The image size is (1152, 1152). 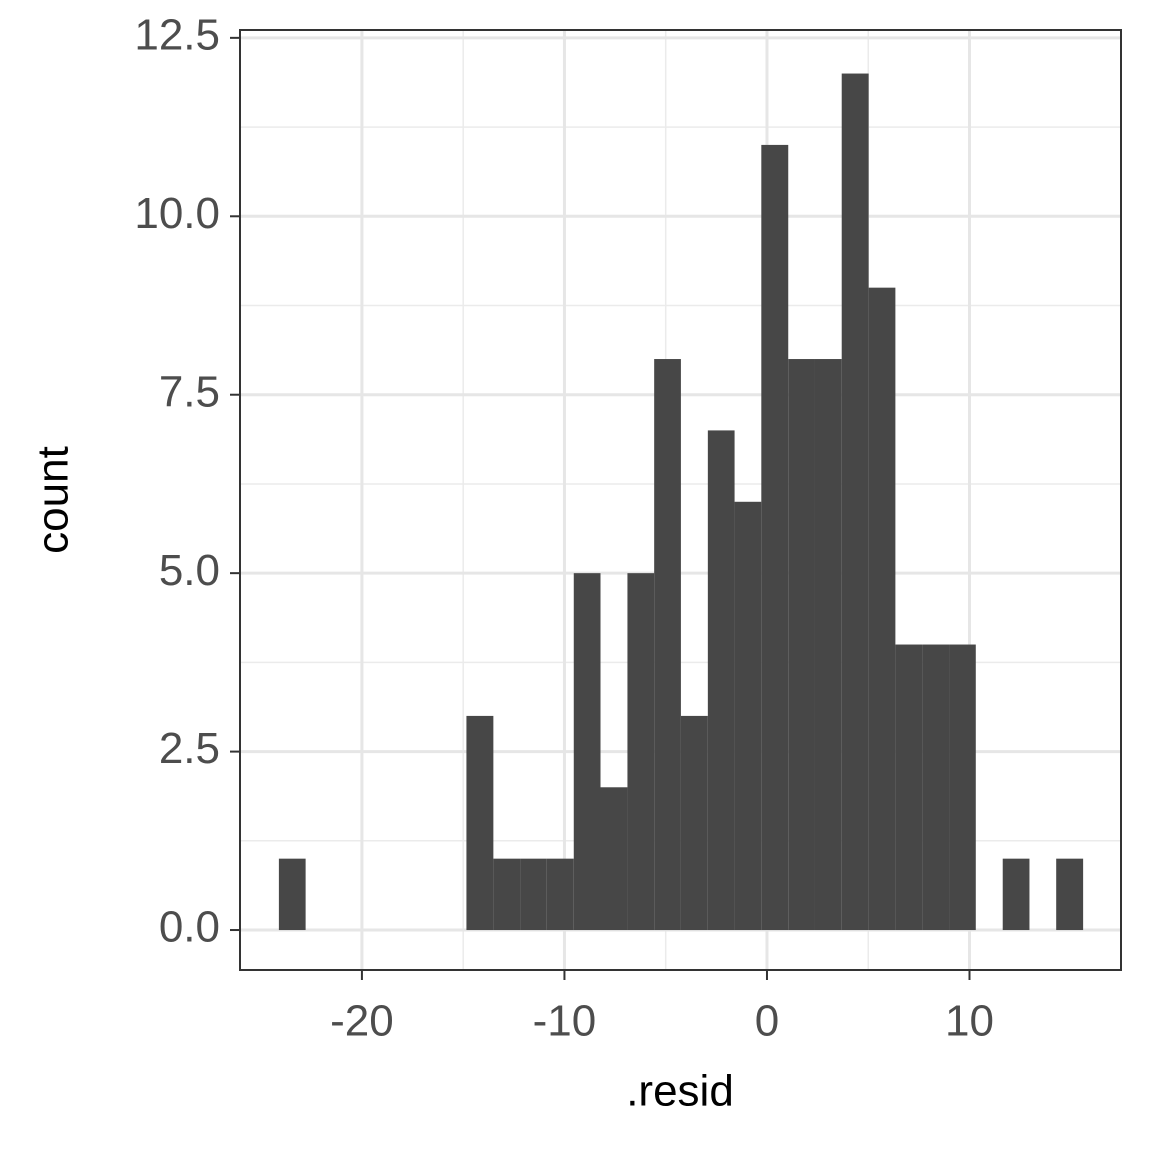 What do you see at coordinates (767, 1021) in the screenshot?
I see `x-tick-label: 0` at bounding box center [767, 1021].